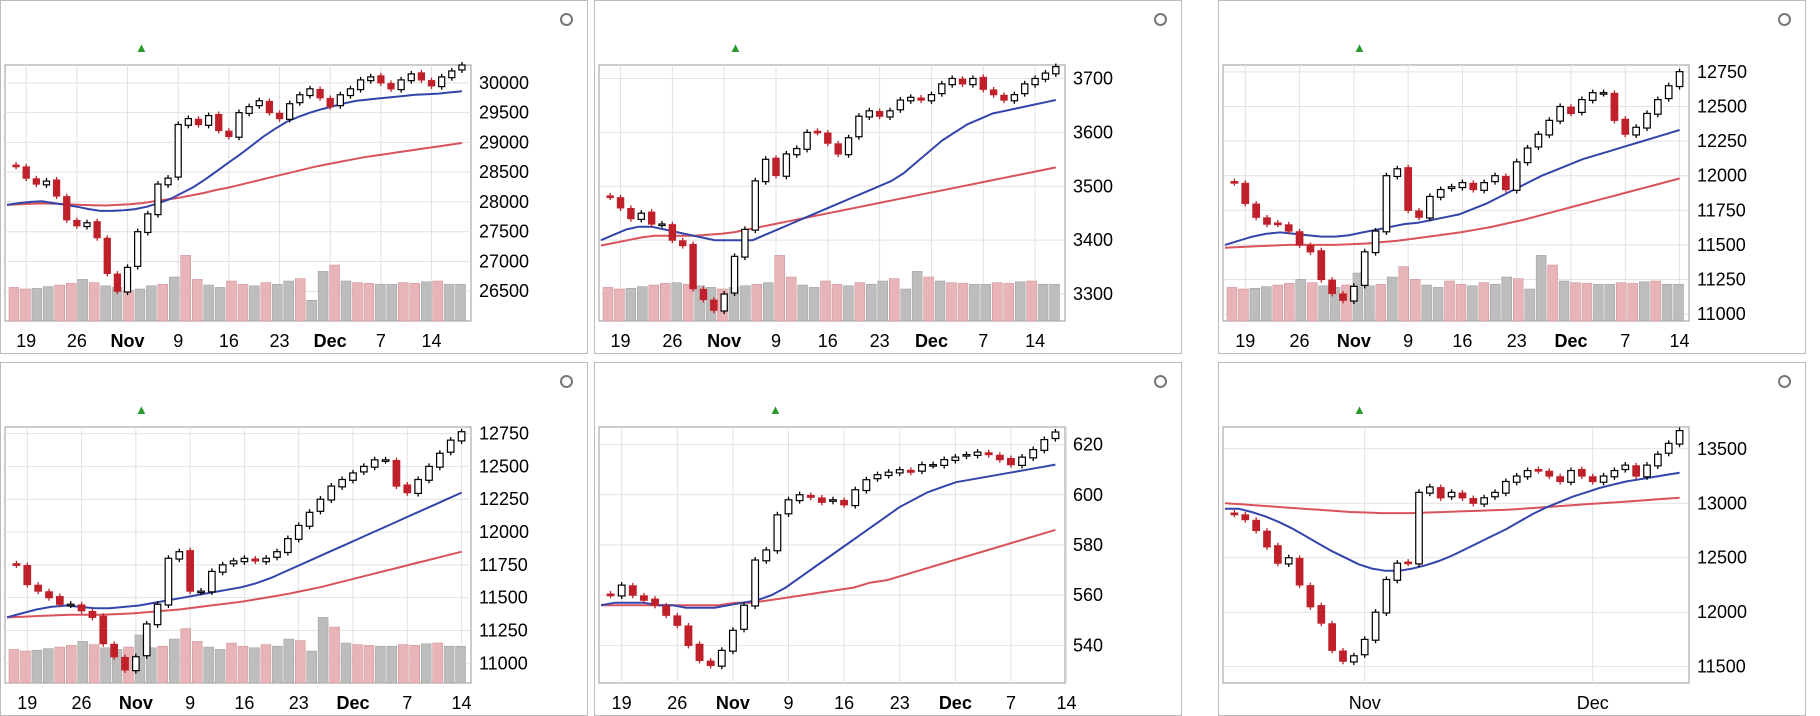 The image size is (1820, 716). Describe the element at coordinates (1513, 568) in the screenshot. I see `price-chart: 13500 13000 12500 12000 11500 Nov Dec` at that location.